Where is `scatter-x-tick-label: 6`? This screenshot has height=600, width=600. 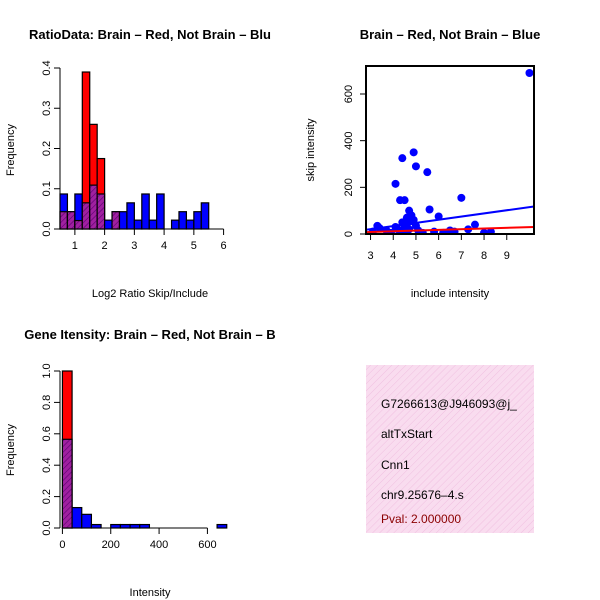 scatter-x-tick-label: 6 is located at coordinates (439, 256).